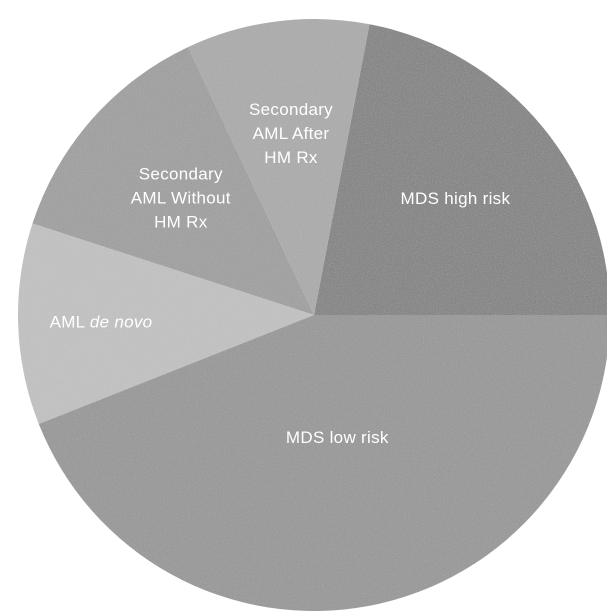 Image resolution: width=607 pixels, height=613 pixels. I want to click on pie-slice-label-3: AML de novo, so click(101, 322).